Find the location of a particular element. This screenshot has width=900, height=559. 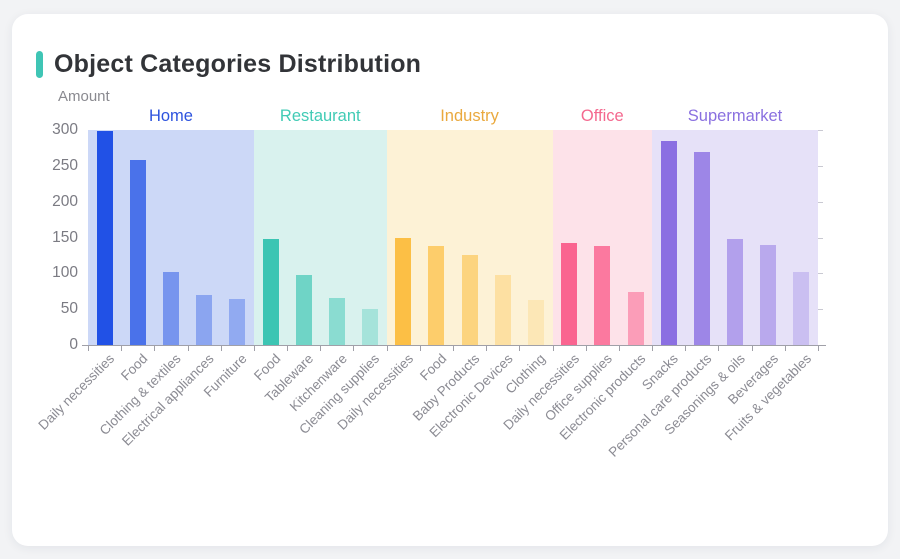

bar-supermarket-beverages is located at coordinates (768, 294).